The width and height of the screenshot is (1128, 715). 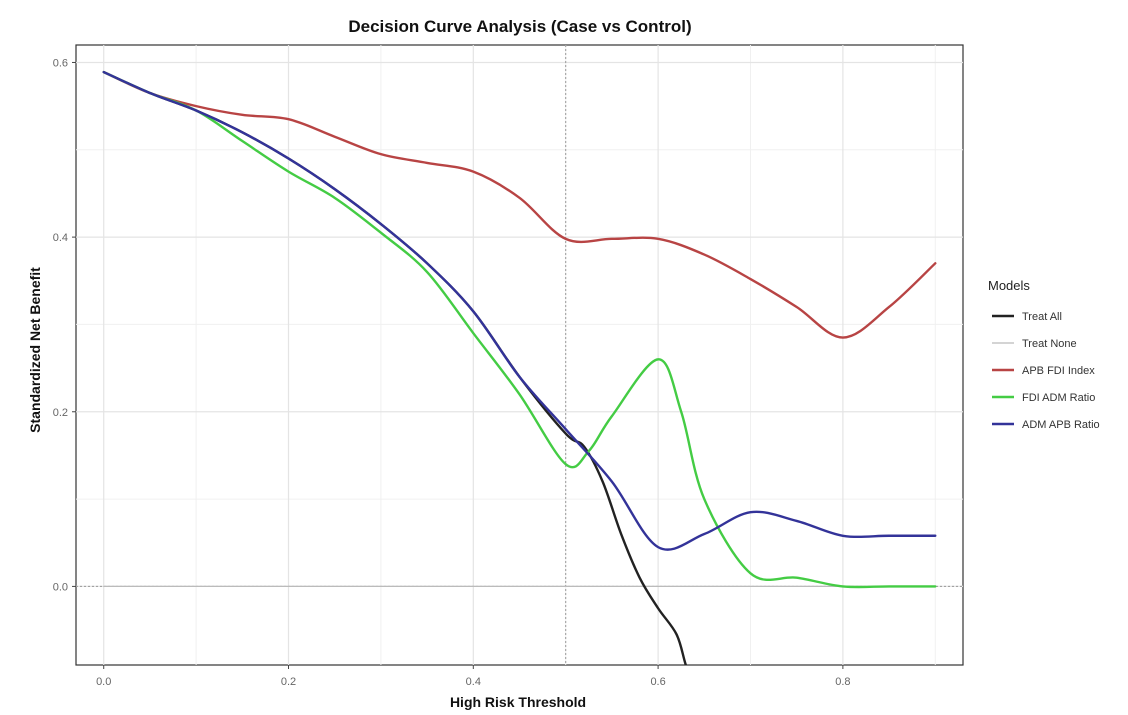 I want to click on legend-label-fdi-adm-ratio: FDI ADM Ratio, so click(x=1058, y=398).